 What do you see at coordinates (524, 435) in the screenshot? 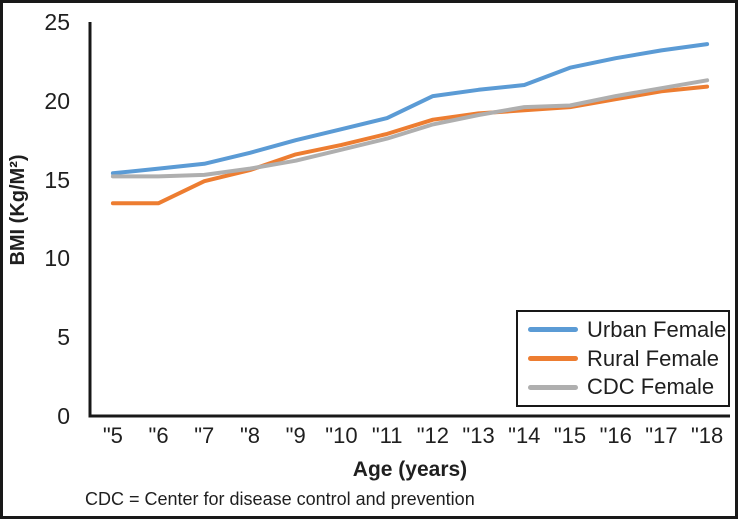
I see `x-tick-label: "14` at bounding box center [524, 435].